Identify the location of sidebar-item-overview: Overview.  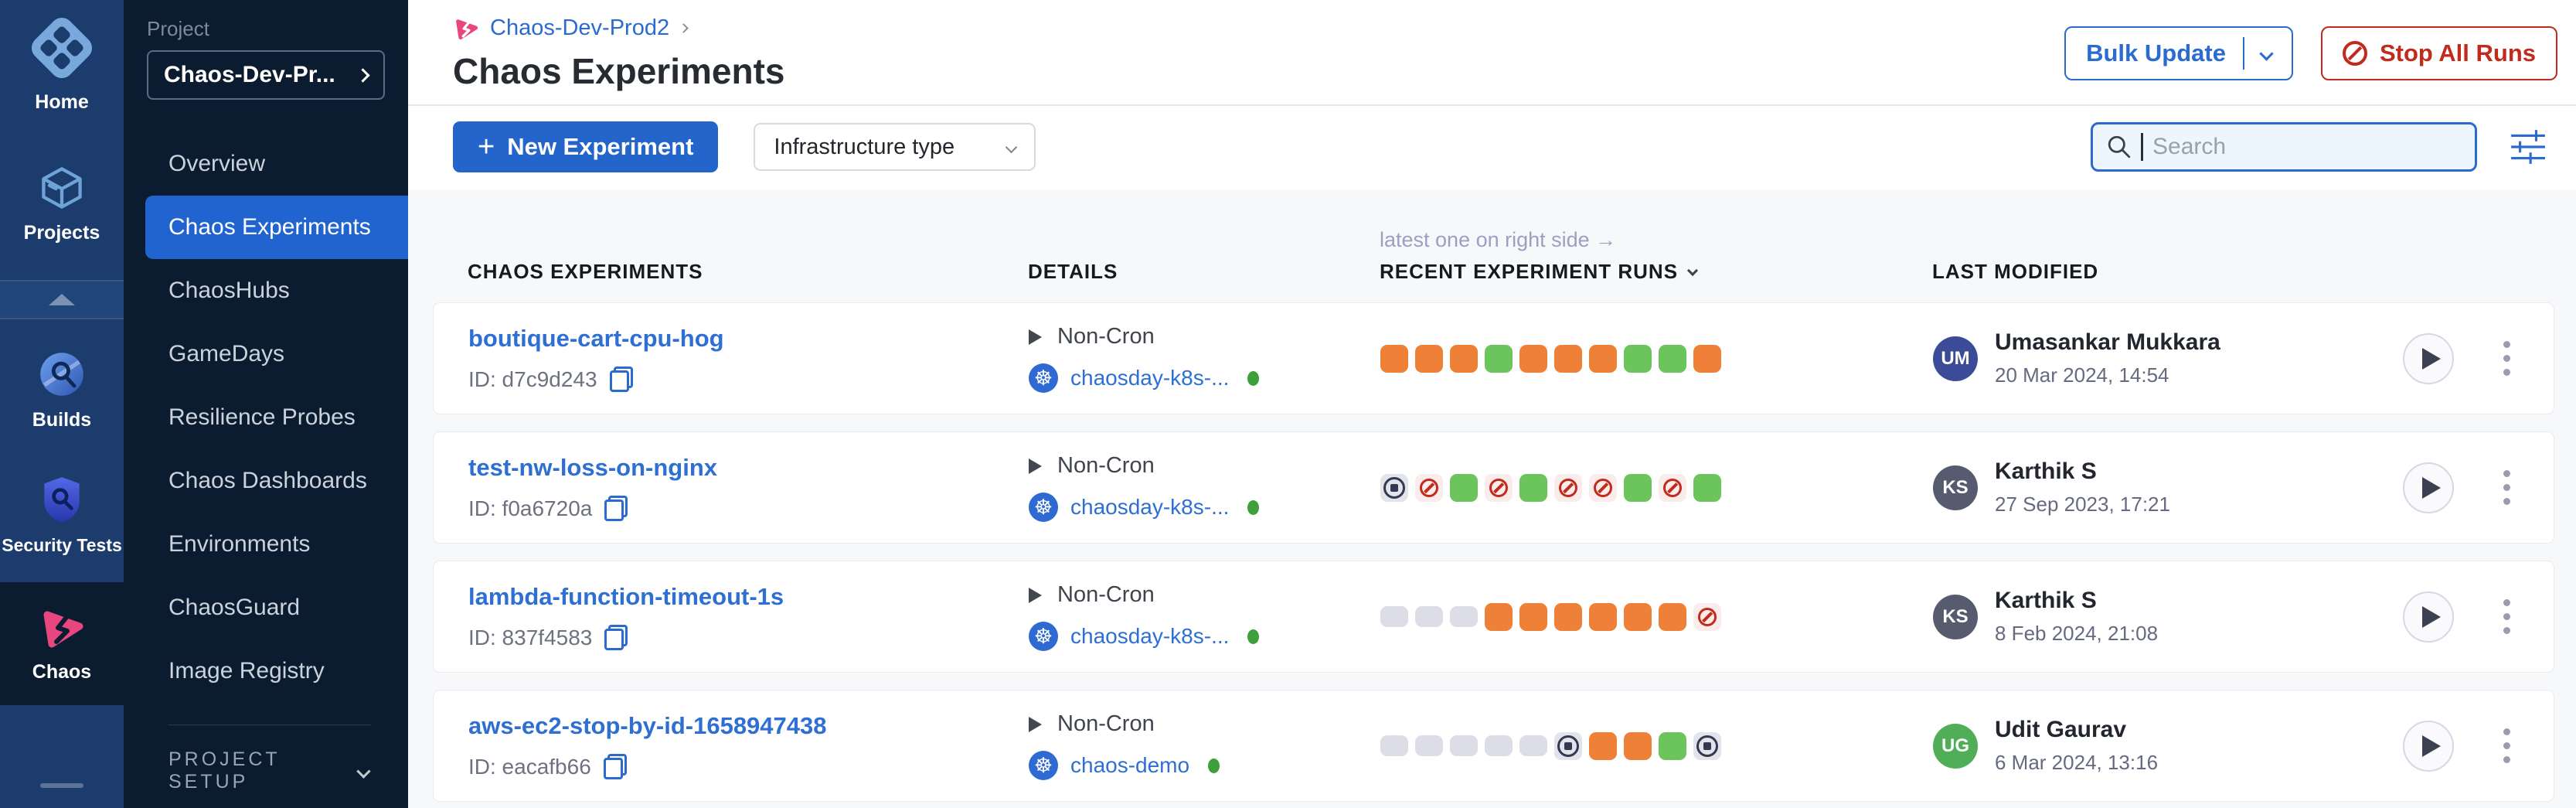
(217, 163).